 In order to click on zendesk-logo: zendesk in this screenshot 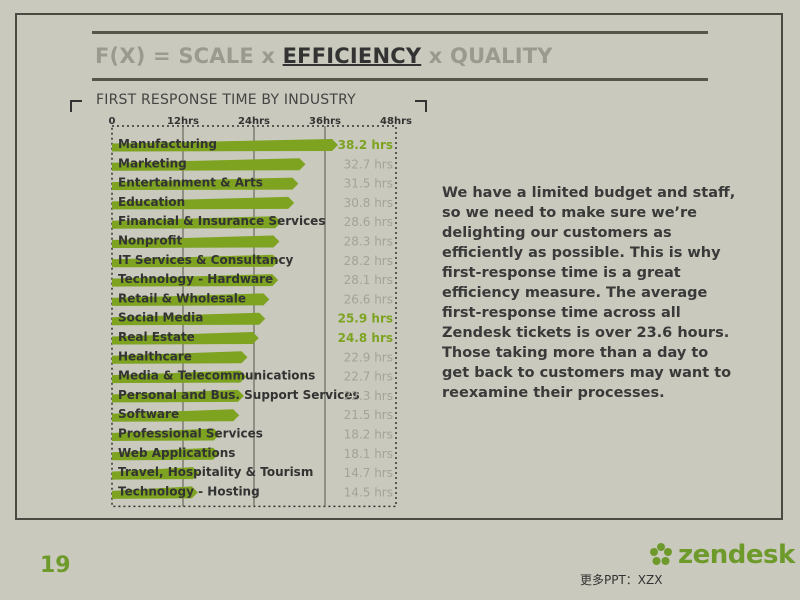, I will do `click(721, 555)`.